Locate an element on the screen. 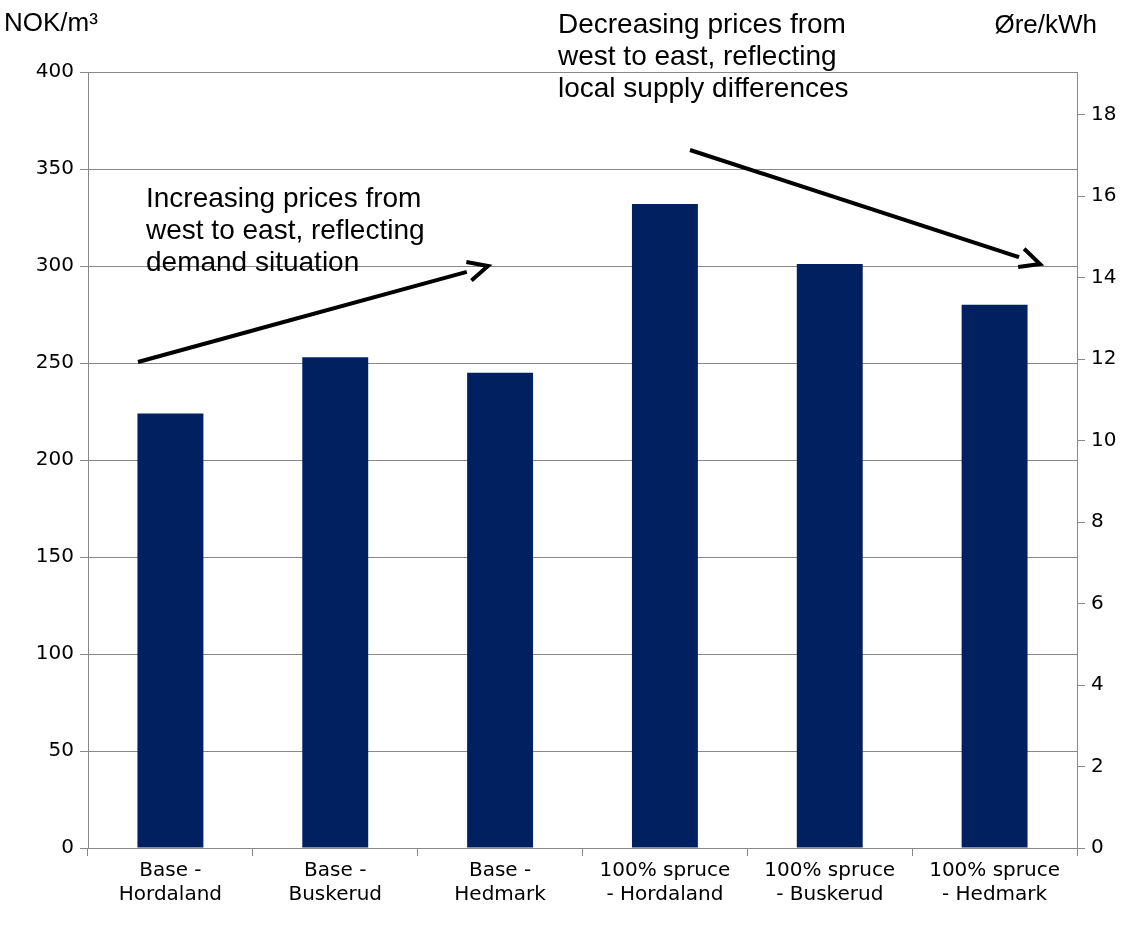 The width and height of the screenshot is (1135, 927). y2-tick-label: 6 is located at coordinates (1097, 601).